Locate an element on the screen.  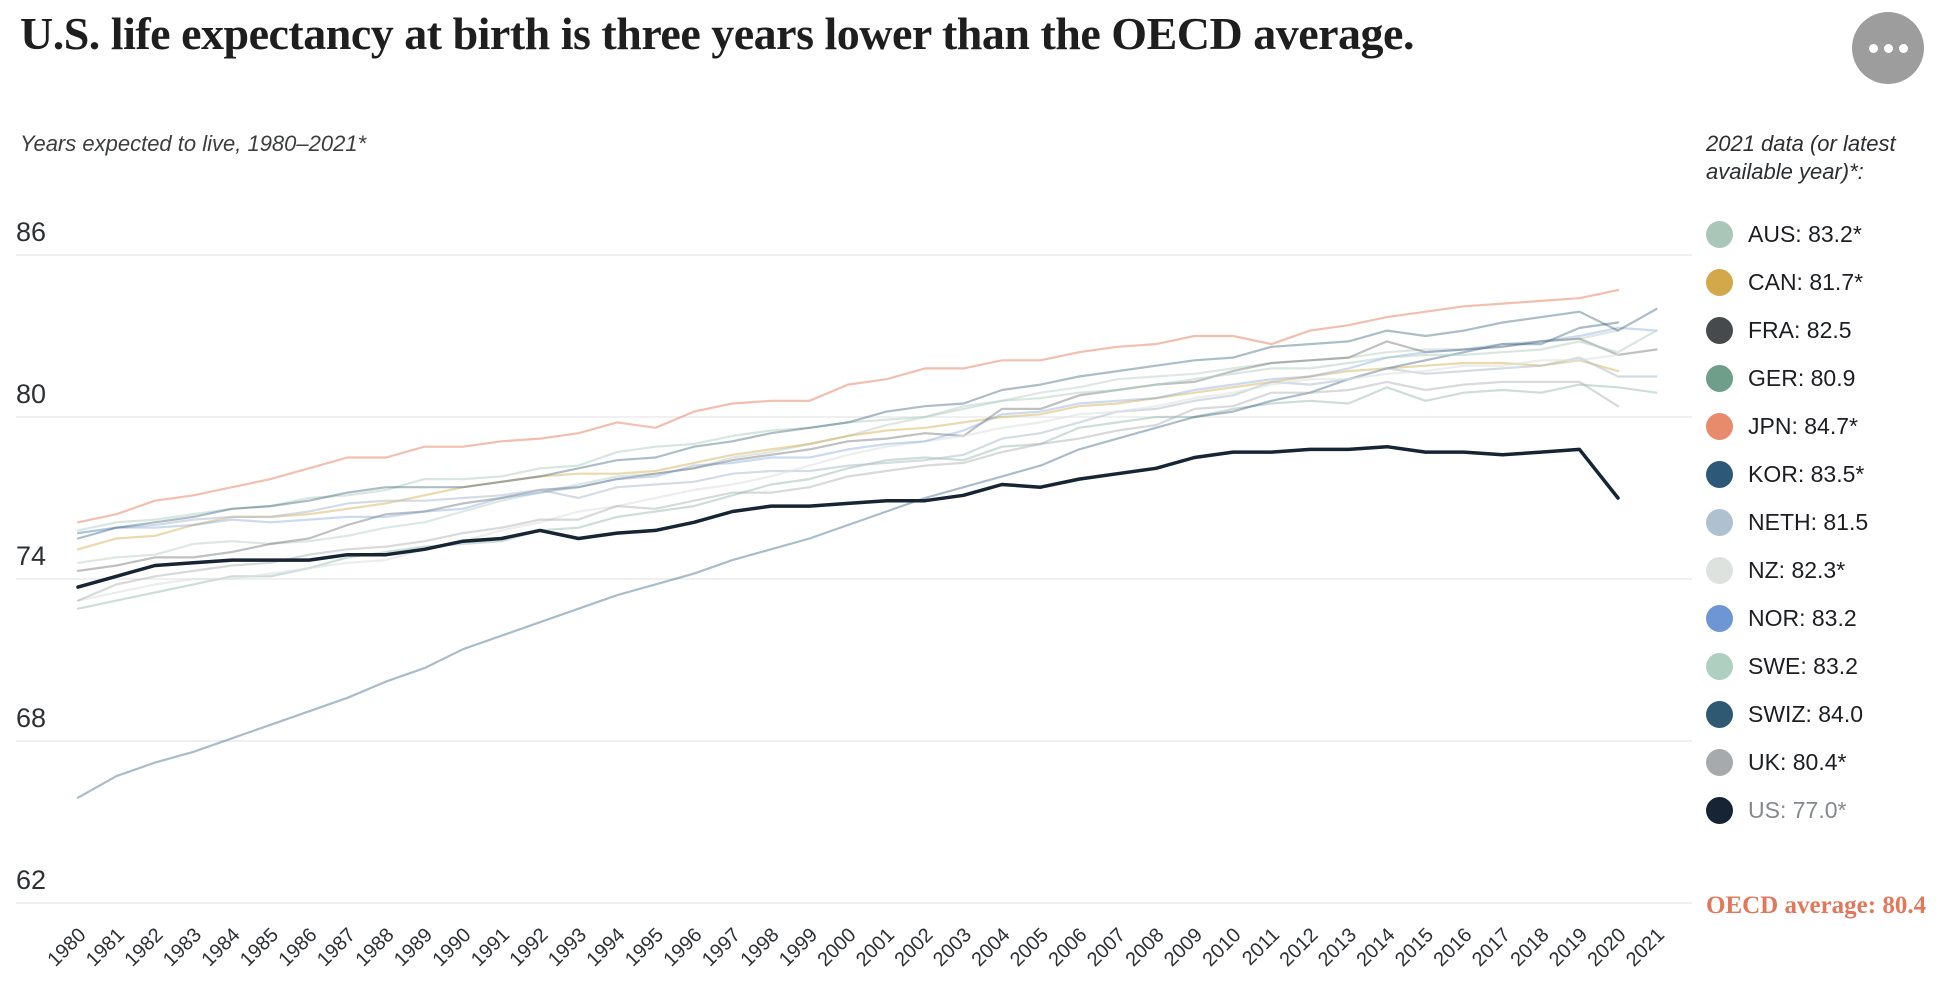
x-axis-label: 2020 is located at coordinates (1607, 947).